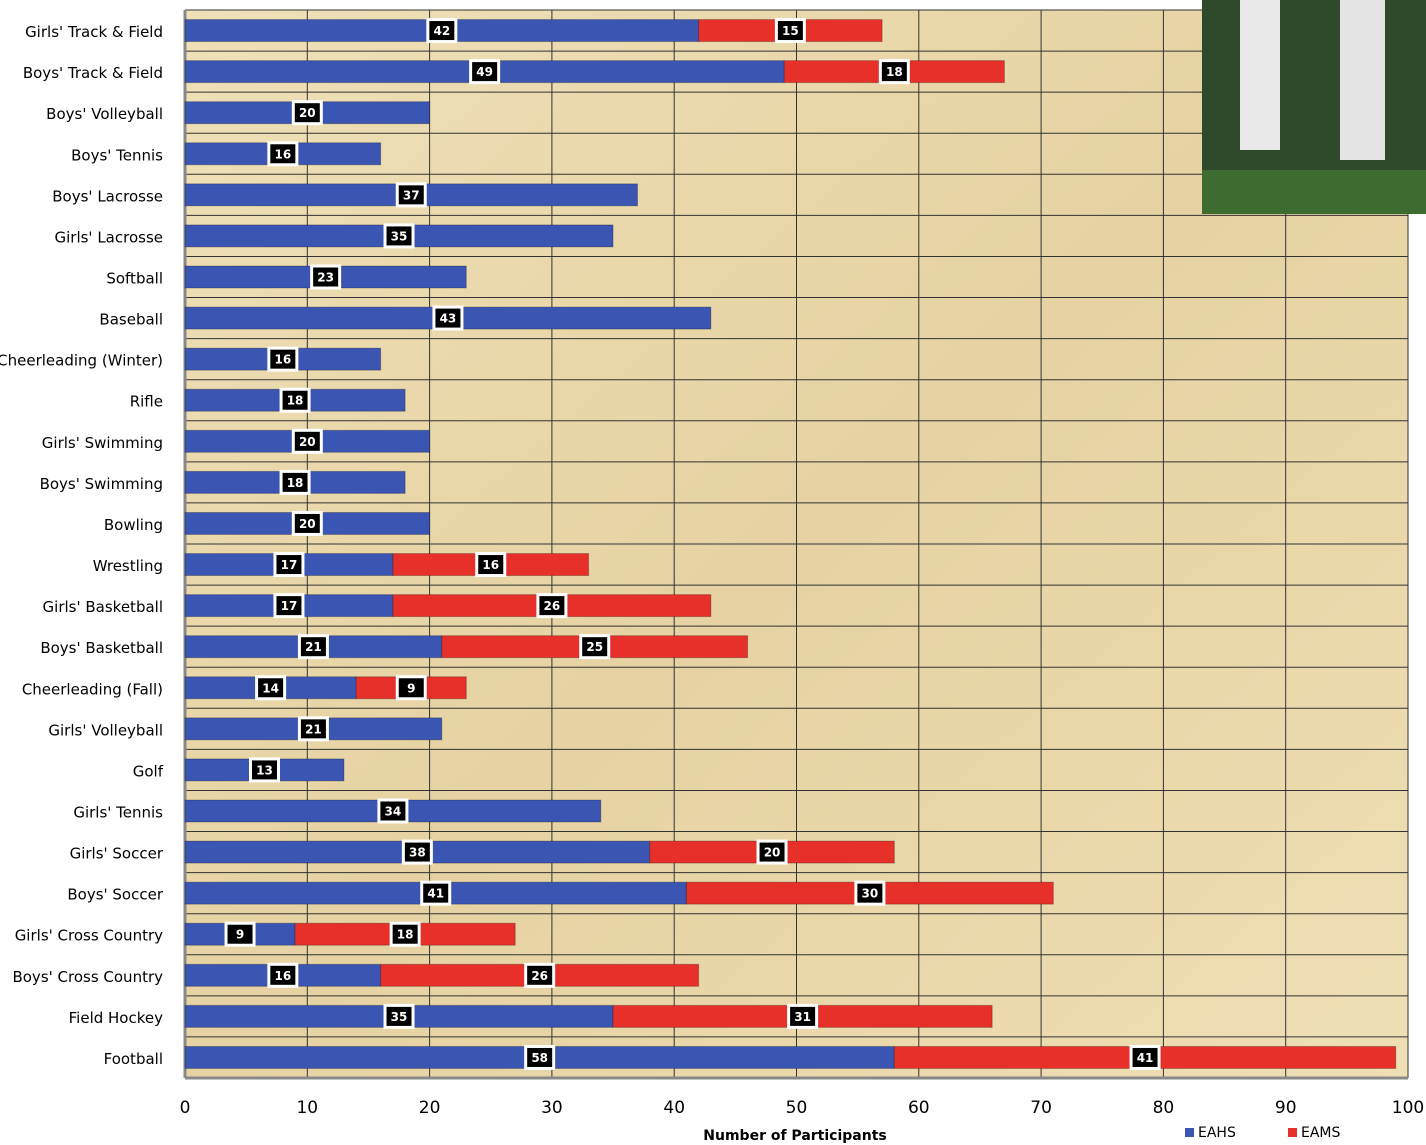  Describe the element at coordinates (185, 1108) in the screenshot. I see `x-tick-label: 0` at that location.